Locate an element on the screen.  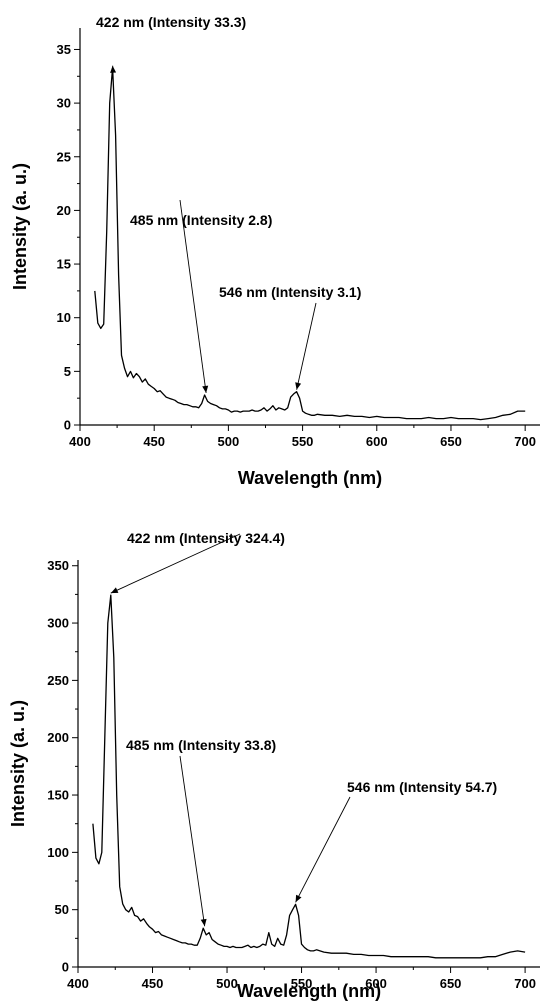
y-tick-label: 30 is located at coordinates (64, 103).